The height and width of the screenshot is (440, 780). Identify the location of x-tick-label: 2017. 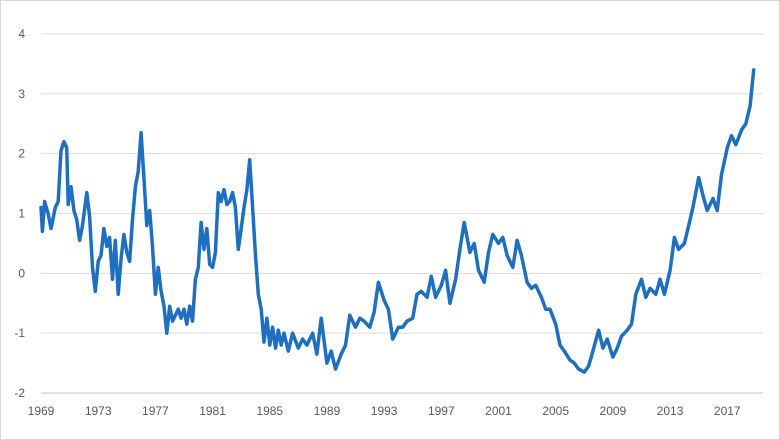
(727, 411).